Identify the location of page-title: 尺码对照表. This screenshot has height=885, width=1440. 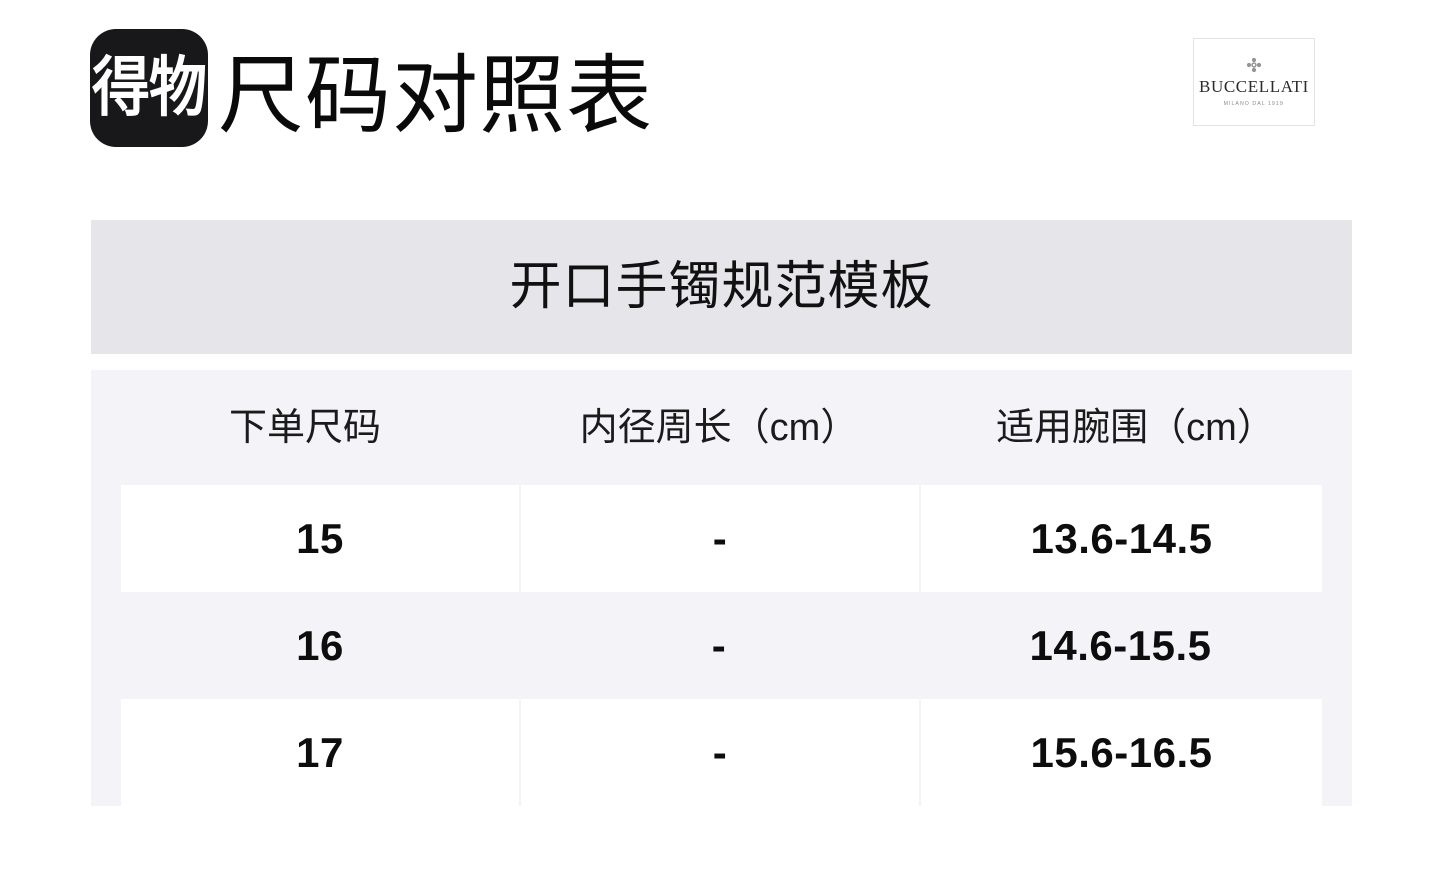
(435, 96).